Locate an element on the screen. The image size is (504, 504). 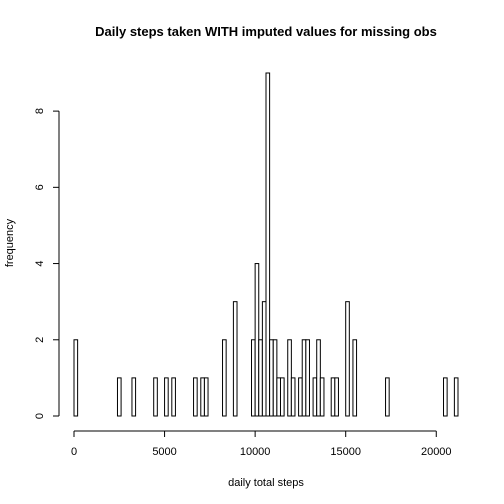
x-tick-label: 15000 is located at coordinates (345, 452).